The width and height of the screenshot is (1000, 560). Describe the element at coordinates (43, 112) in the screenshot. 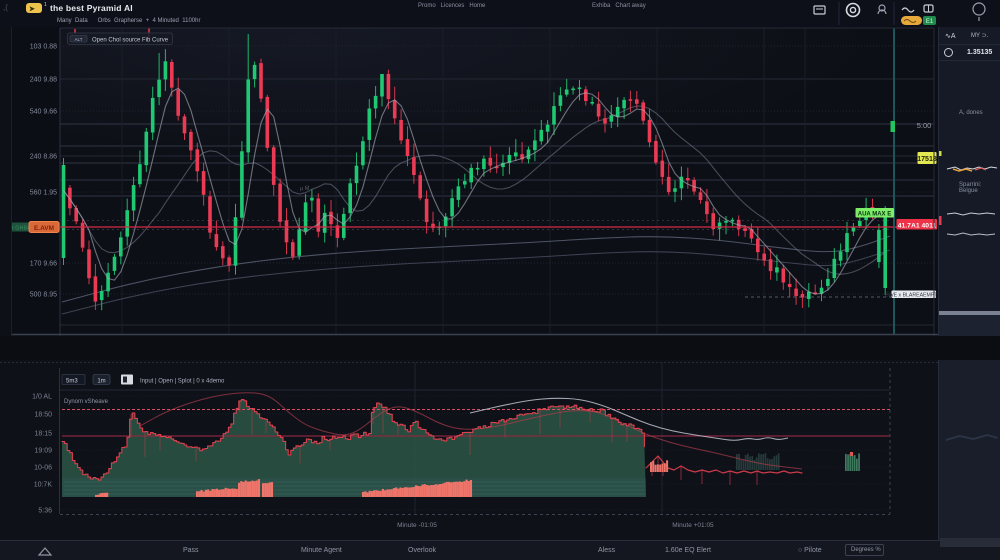

I see `svg-text: 540 9.66` at that location.